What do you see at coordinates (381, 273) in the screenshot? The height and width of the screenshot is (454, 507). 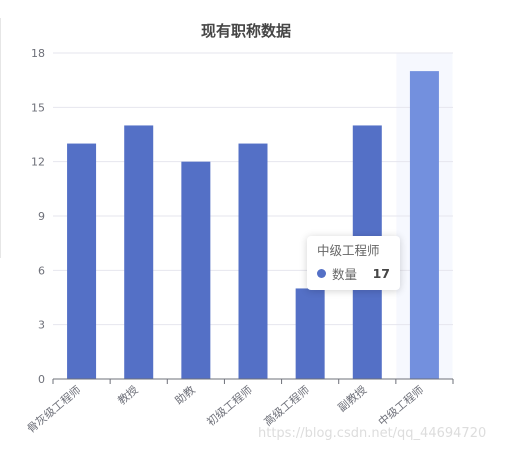 I see `tooltip-value: 17` at bounding box center [381, 273].